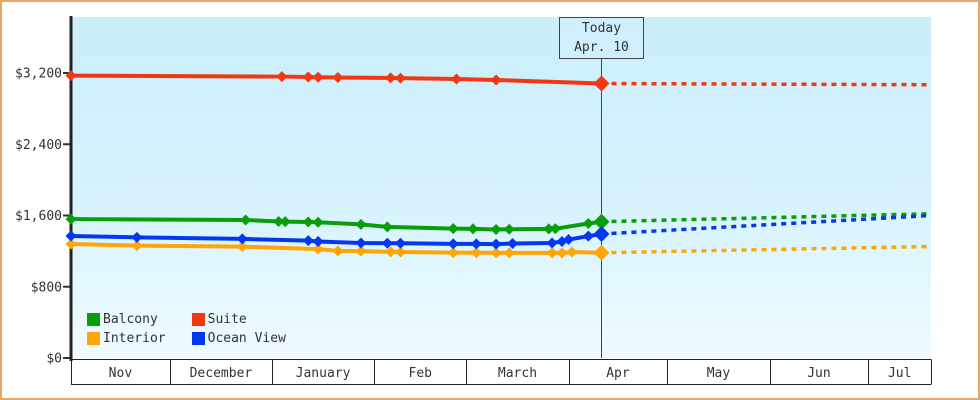 The image size is (980, 400). Describe the element at coordinates (221, 373) in the screenshot. I see `month-label: December` at that location.